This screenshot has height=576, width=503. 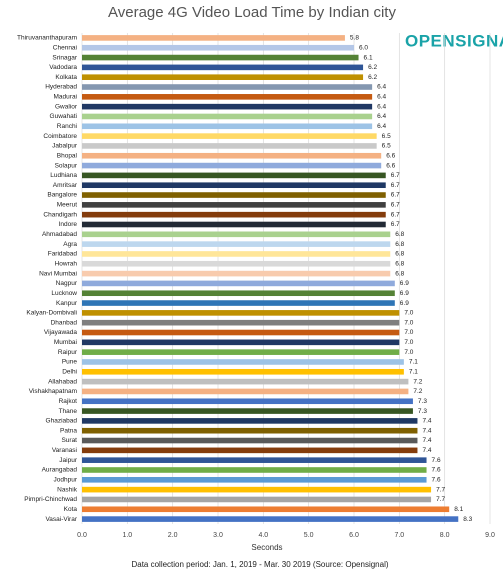 I want to click on x-tick-label: 7.0, so click(x=399, y=535).